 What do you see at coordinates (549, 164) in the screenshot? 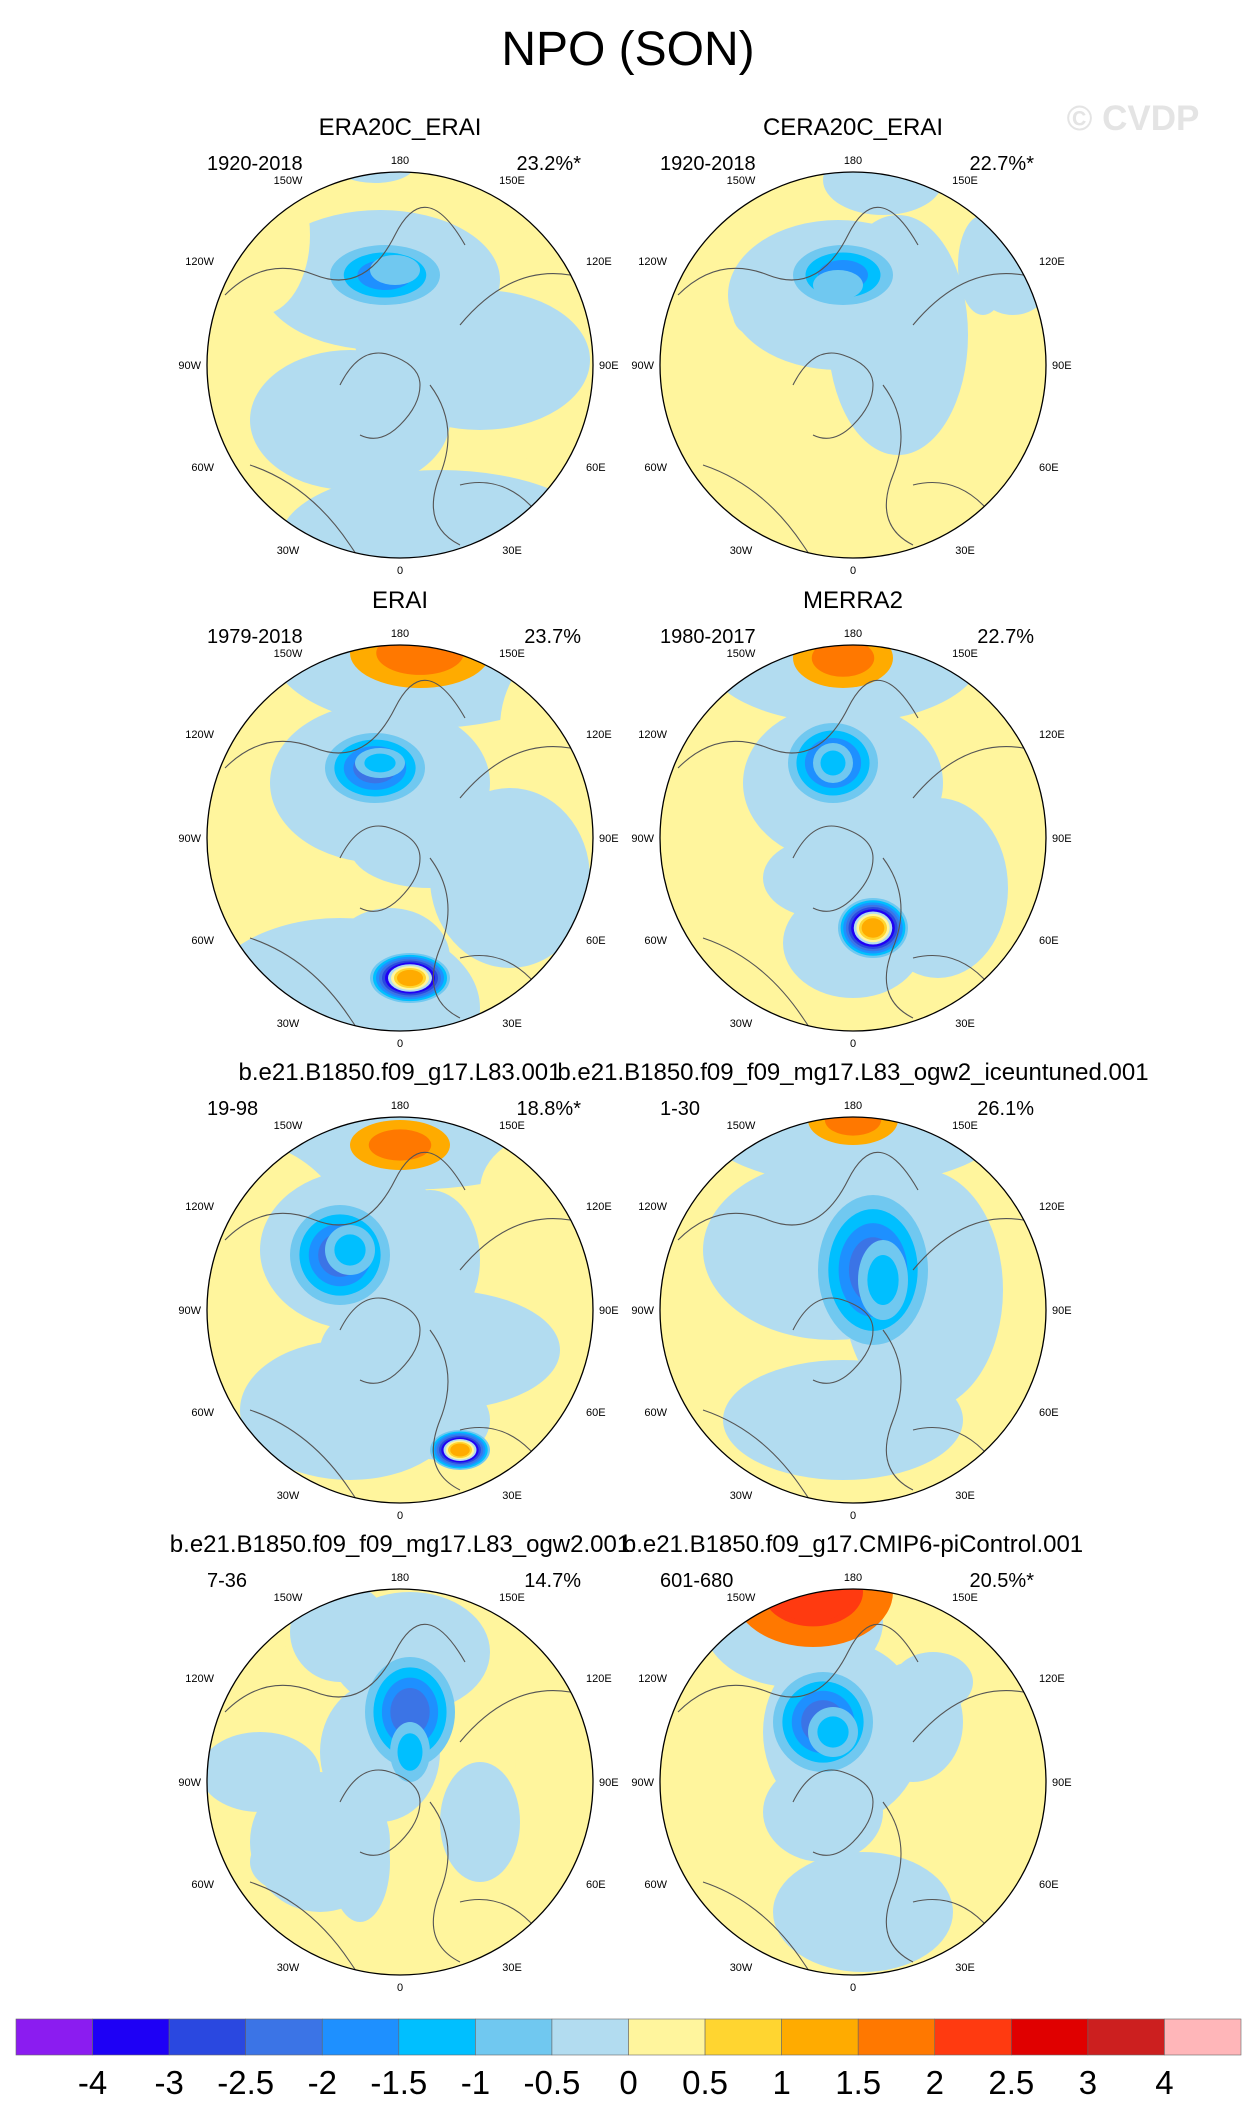
I see `panel-percent-variance: 23.2%*` at bounding box center [549, 164].